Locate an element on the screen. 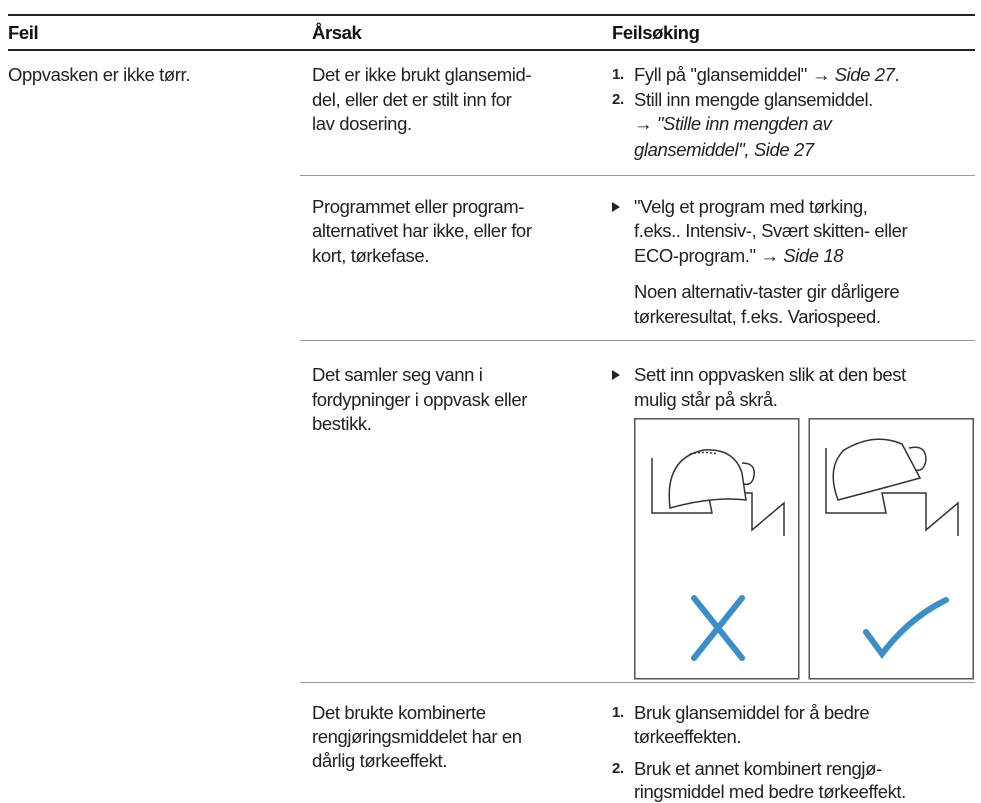 The width and height of the screenshot is (981, 803). remedy-line: ECO-program." → Side 18 is located at coordinates (739, 256).